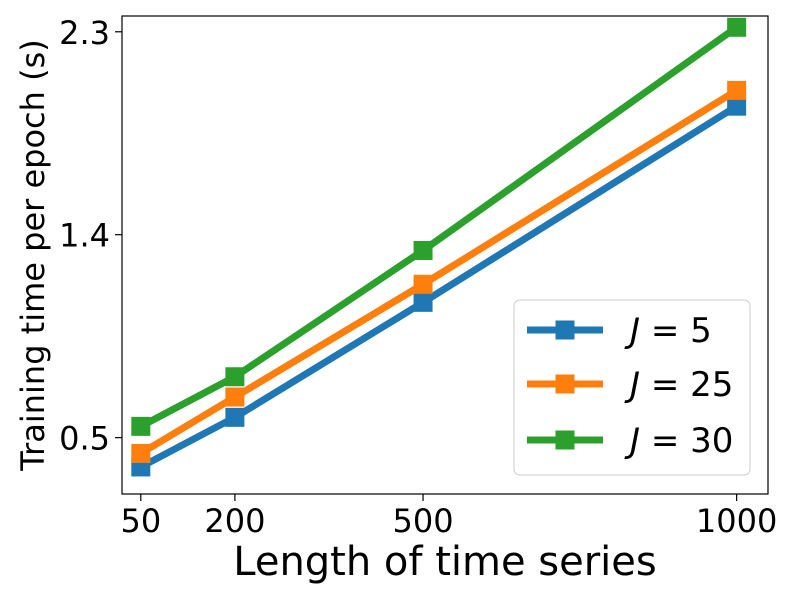 This screenshot has height=600, width=800. What do you see at coordinates (736, 521) in the screenshot?
I see `x-tick-label: 1000` at bounding box center [736, 521].